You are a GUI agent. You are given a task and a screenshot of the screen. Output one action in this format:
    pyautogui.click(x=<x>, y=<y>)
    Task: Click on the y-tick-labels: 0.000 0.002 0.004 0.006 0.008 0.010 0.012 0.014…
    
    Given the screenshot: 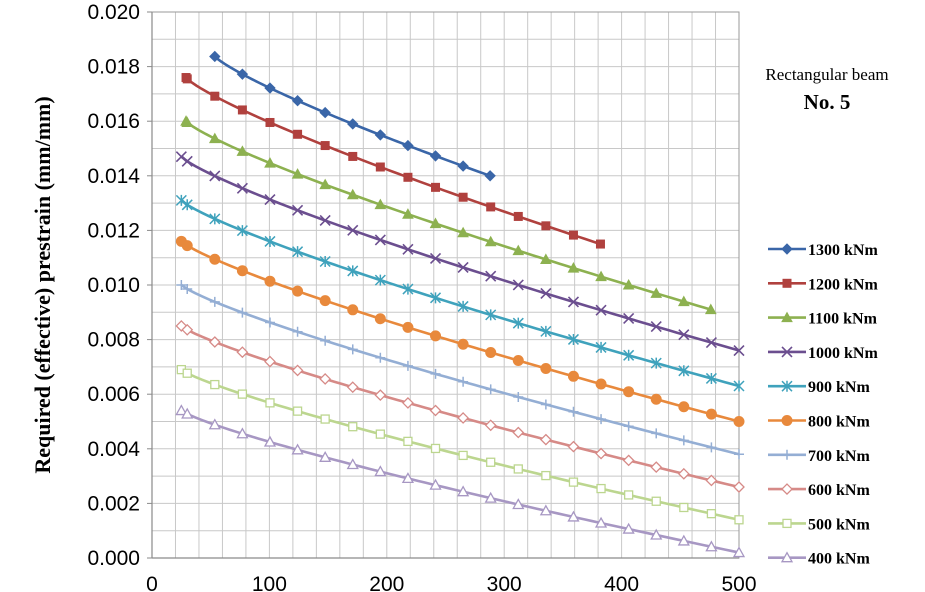 What is the action you would take?
    pyautogui.click(x=119, y=285)
    